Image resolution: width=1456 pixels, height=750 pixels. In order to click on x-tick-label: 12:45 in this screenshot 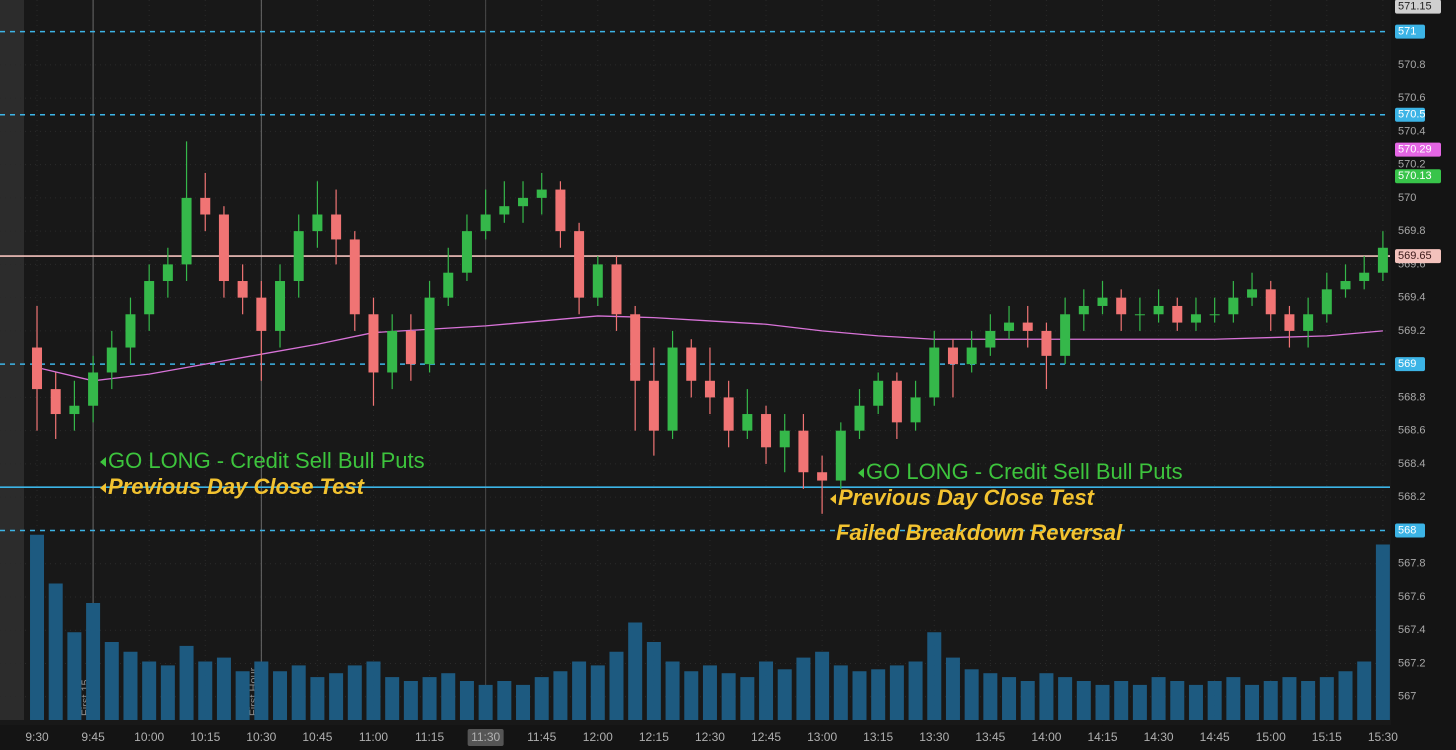, I will do `click(766, 737)`.